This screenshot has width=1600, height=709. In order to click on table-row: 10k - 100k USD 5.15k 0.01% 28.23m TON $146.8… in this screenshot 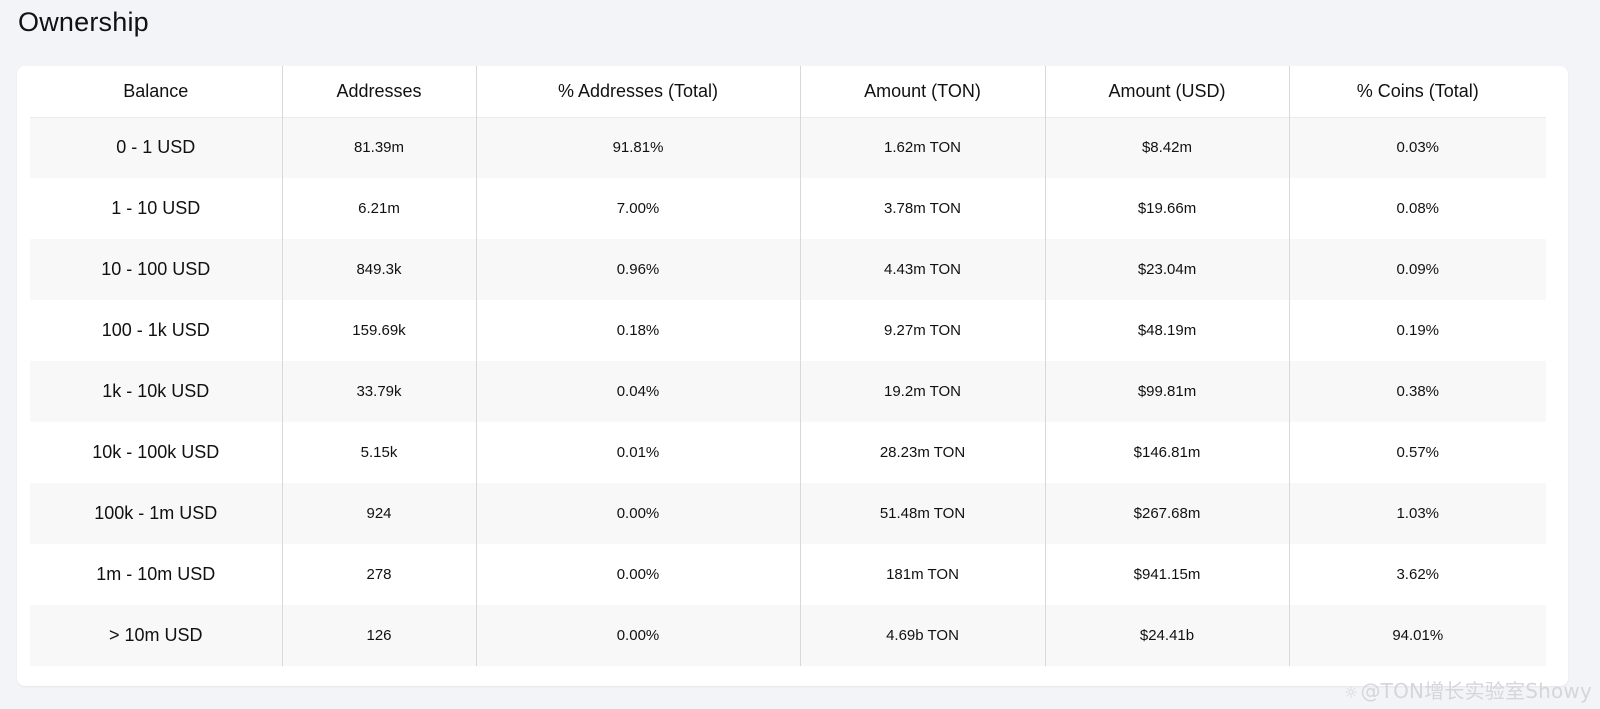, I will do `click(788, 452)`.